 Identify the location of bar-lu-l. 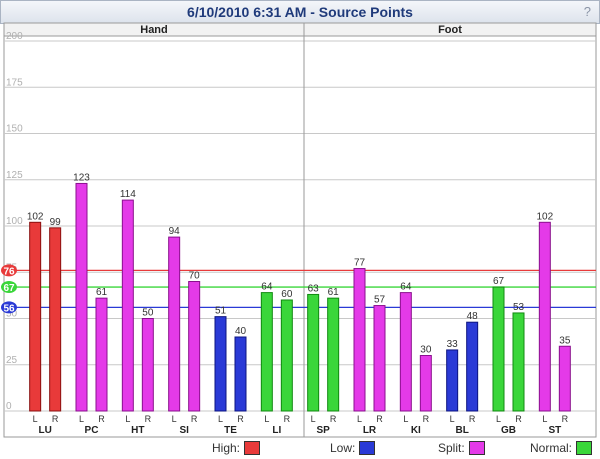
(35, 316).